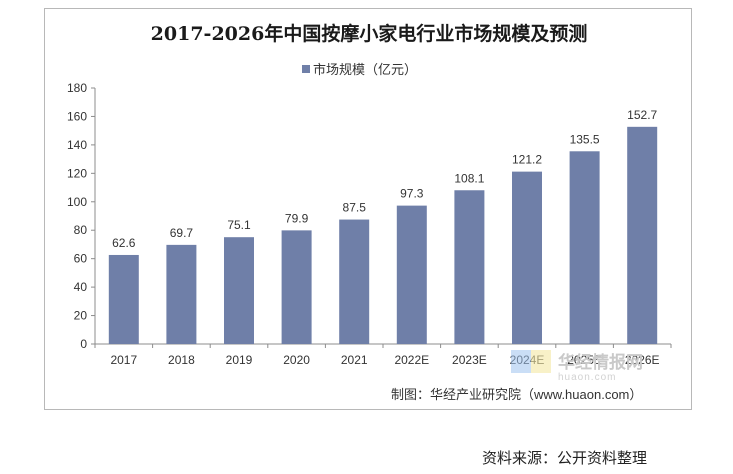 This screenshot has width=733, height=474. What do you see at coordinates (83, 344) in the screenshot?
I see `y-tick-label: 0` at bounding box center [83, 344].